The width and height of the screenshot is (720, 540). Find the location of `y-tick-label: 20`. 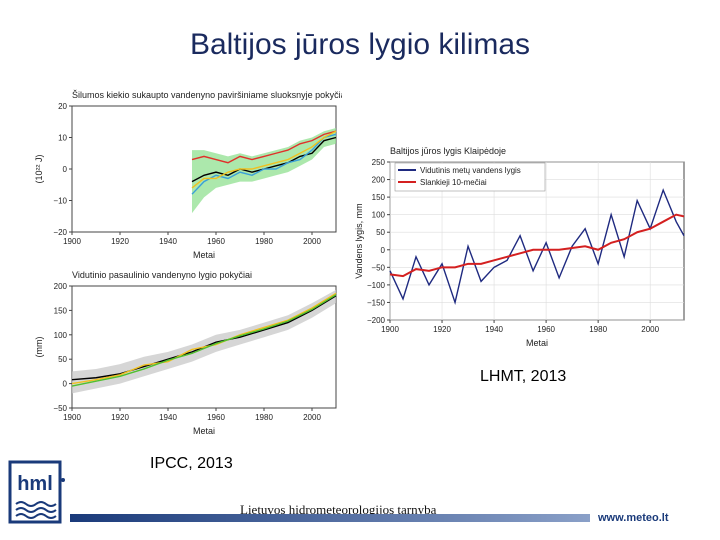

y-tick-label: 20 is located at coordinates (62, 106).